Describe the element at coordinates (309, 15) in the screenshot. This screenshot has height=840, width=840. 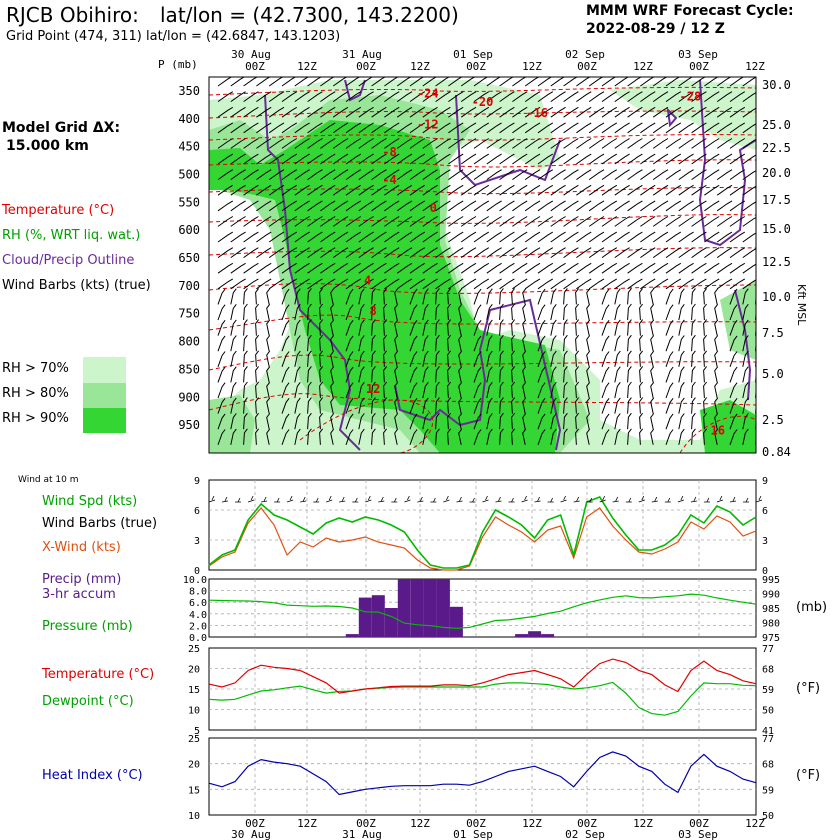
I see `station-latlon: lat/lon = (42.7300, 143.2200)` at that location.